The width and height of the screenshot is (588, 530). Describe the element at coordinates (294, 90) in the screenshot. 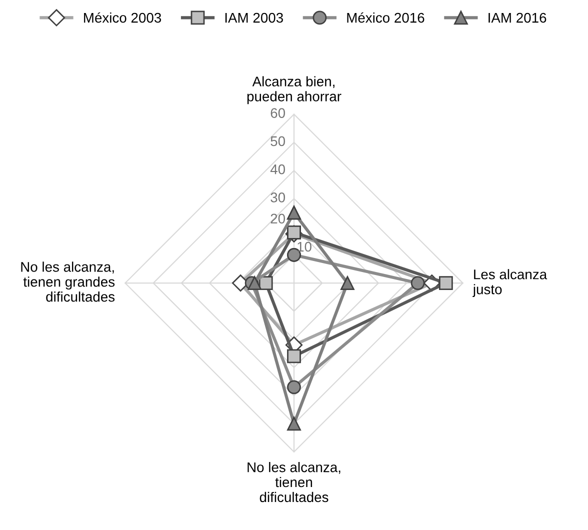

I see `spoke-label: Alcanza bien, pueden ahorrar` at that location.